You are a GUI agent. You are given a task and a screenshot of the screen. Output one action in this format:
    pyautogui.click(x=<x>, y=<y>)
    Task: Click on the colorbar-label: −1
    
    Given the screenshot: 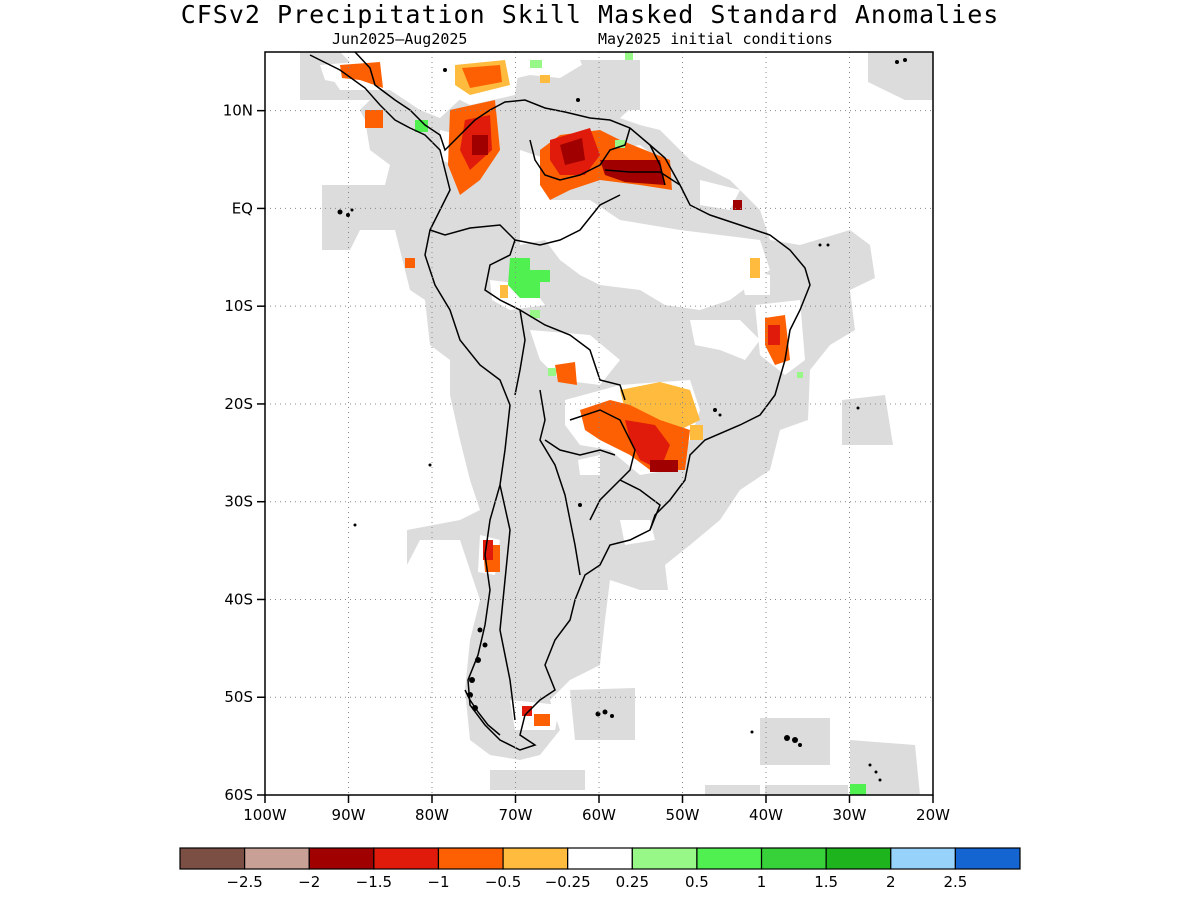 What is the action you would take?
    pyautogui.click(x=438, y=882)
    